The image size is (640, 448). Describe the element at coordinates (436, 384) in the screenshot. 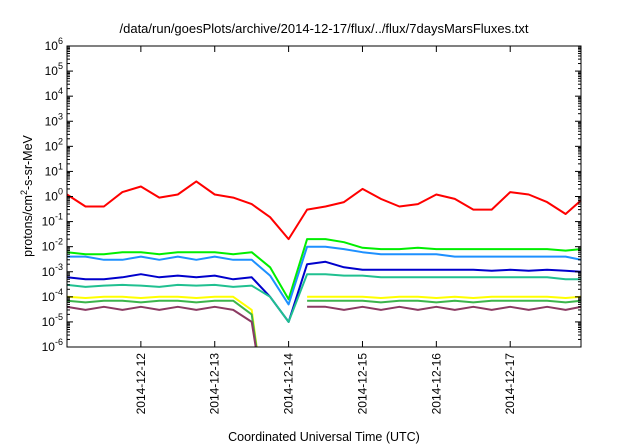

I see `x-tick-label: 2014-12-16` at that location.